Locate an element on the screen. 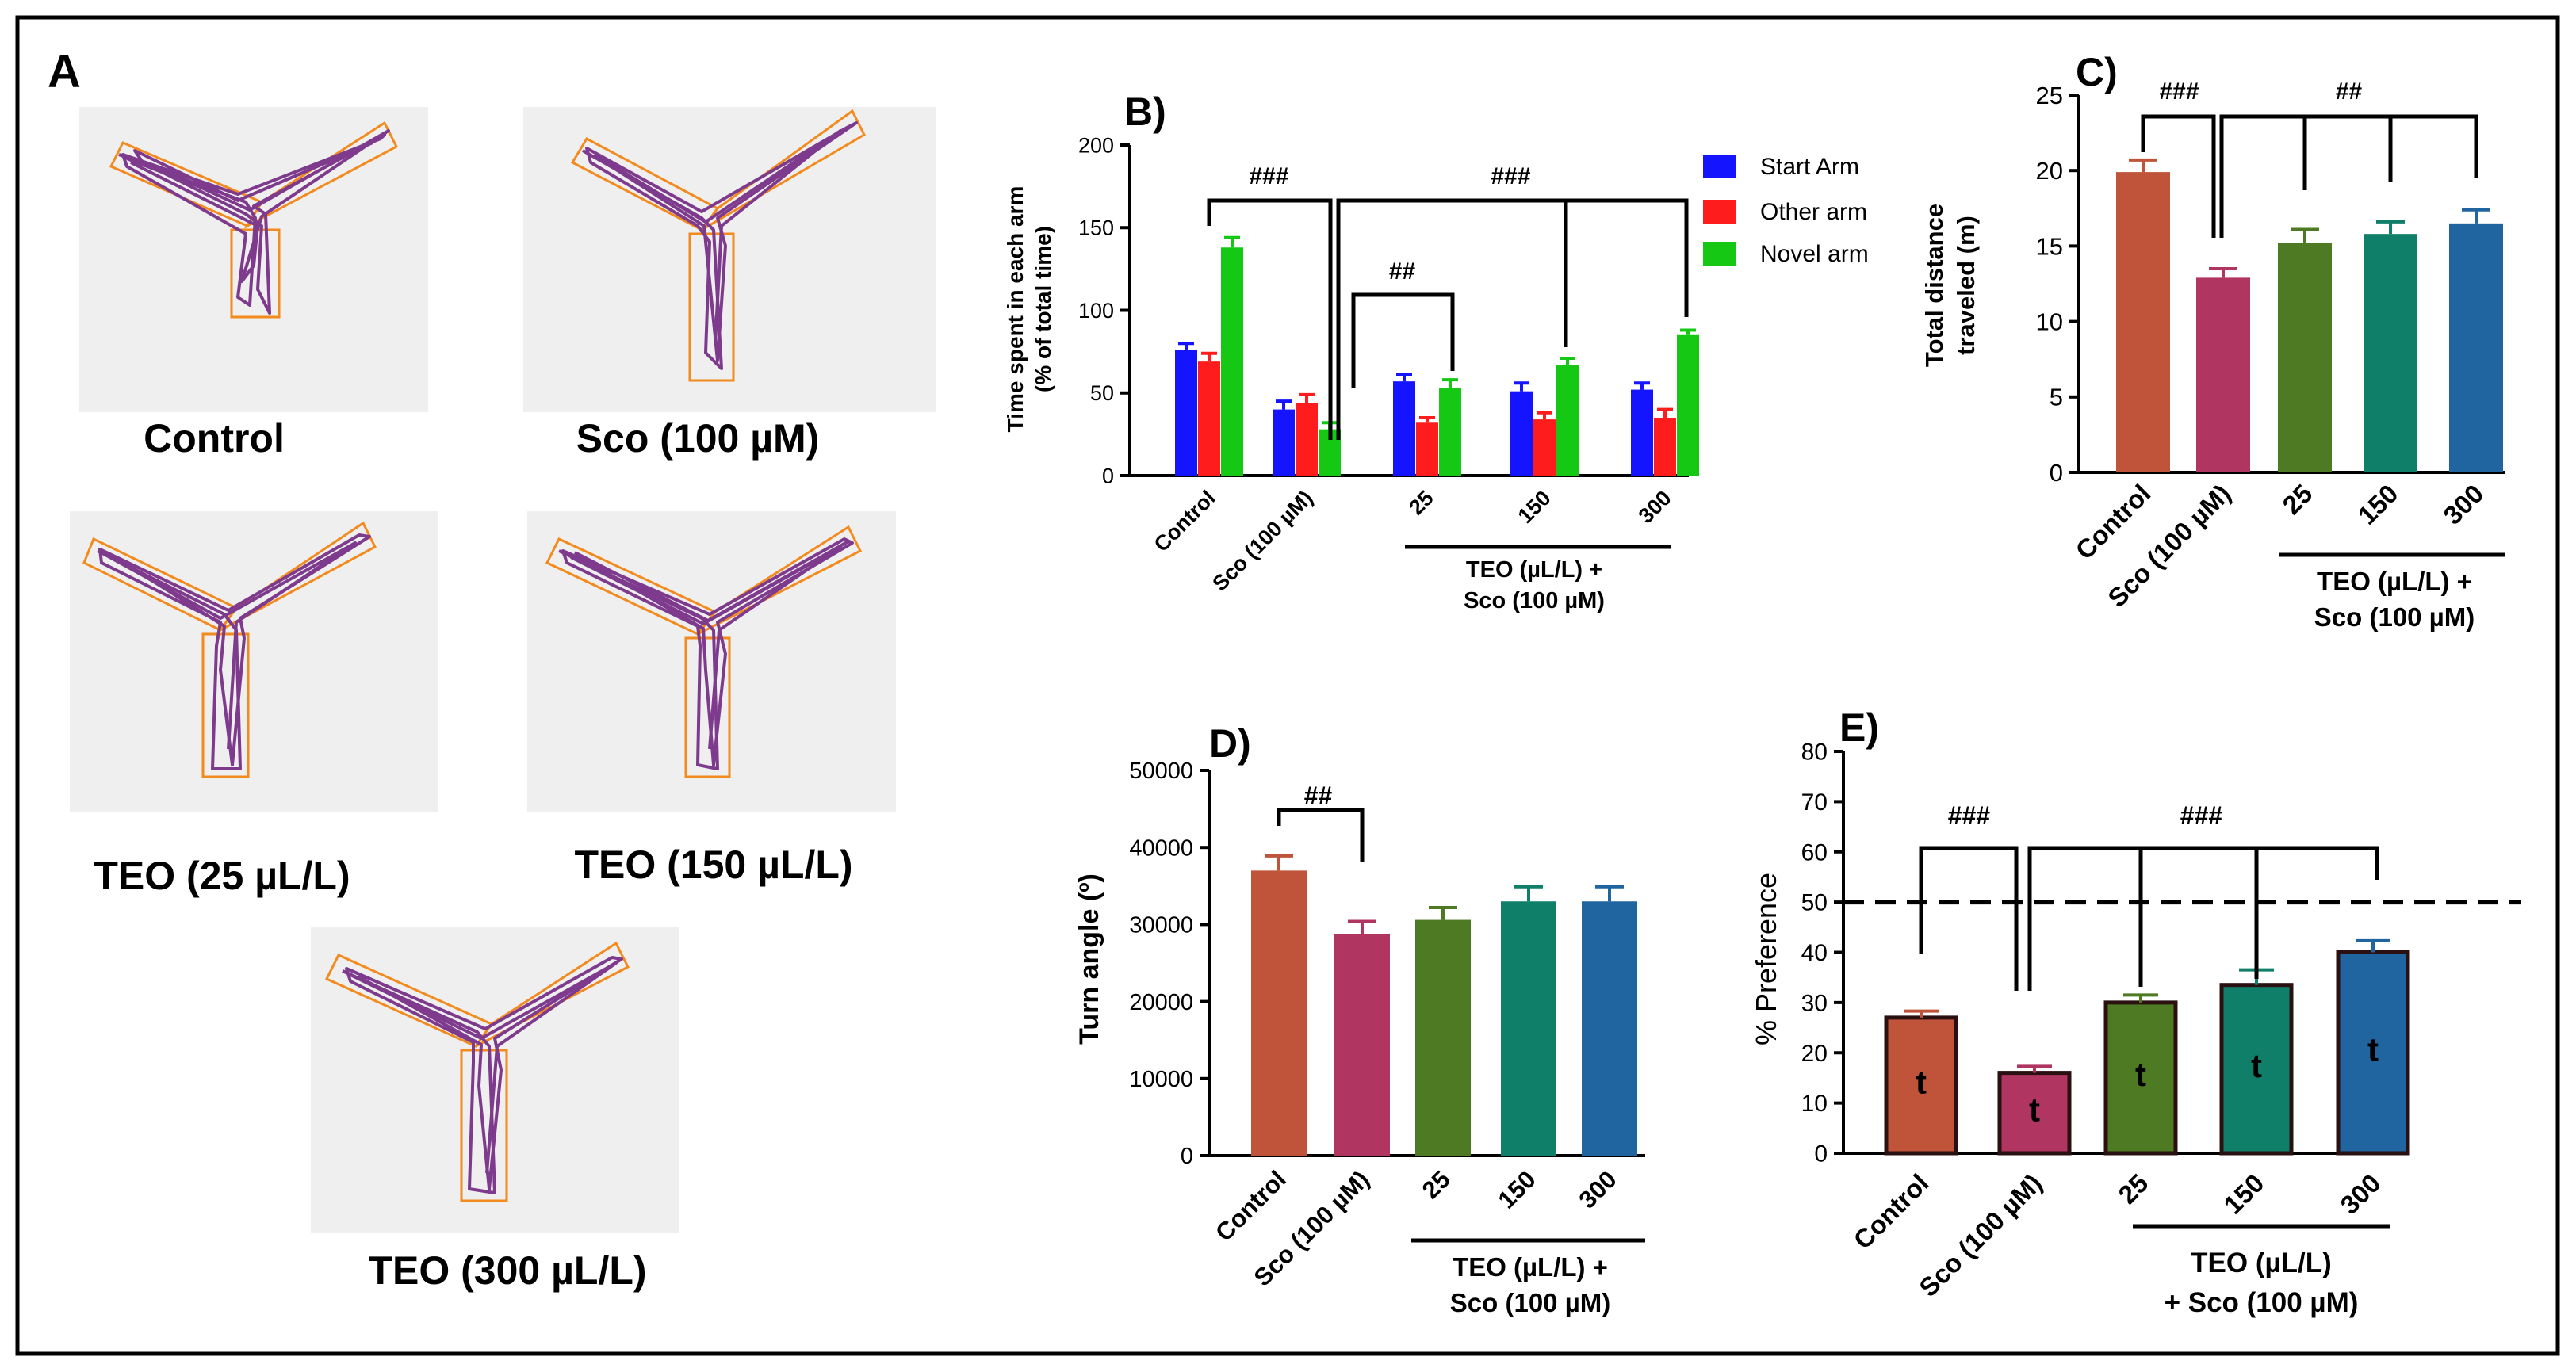 Image resolution: width=2576 pixels, height=1372 pixels. legend-label: Novel arm is located at coordinates (1814, 254).